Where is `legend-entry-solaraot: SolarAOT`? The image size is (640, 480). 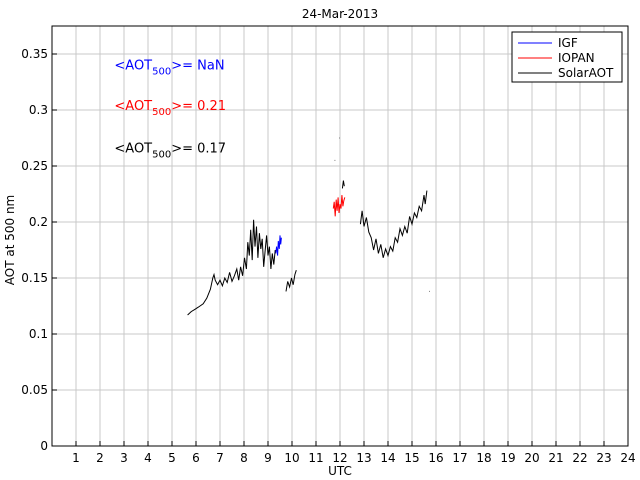 legend-entry-solaraot: SolarAOT is located at coordinates (586, 73).